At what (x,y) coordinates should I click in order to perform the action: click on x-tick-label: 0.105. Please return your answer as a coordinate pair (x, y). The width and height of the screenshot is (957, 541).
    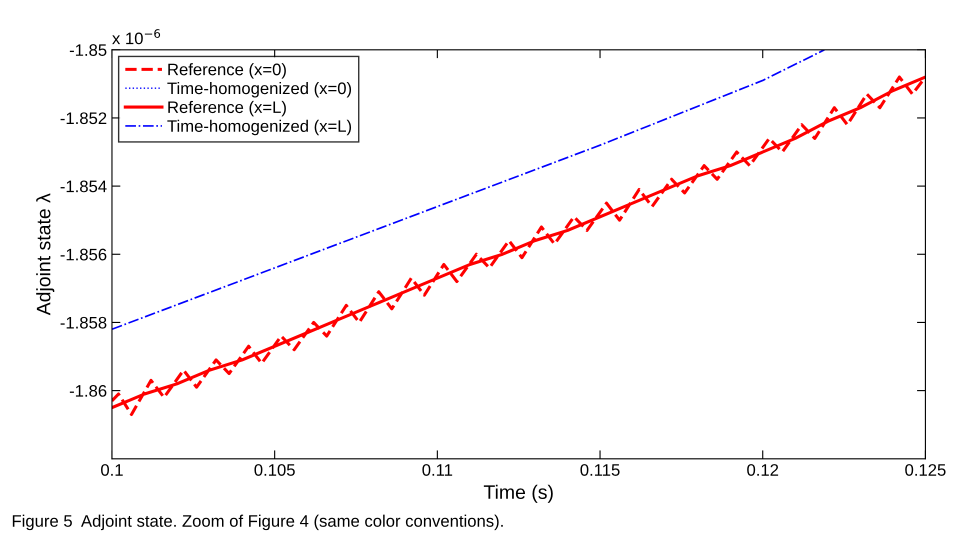
    Looking at the image, I should click on (274, 470).